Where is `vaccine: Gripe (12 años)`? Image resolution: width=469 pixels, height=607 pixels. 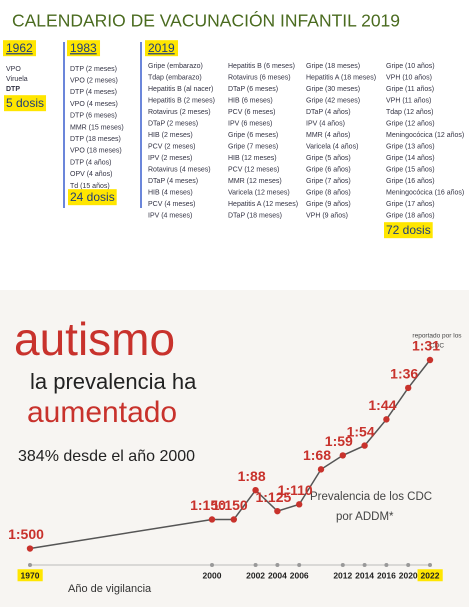
vaccine: Gripe (12 años) is located at coordinates (410, 123).